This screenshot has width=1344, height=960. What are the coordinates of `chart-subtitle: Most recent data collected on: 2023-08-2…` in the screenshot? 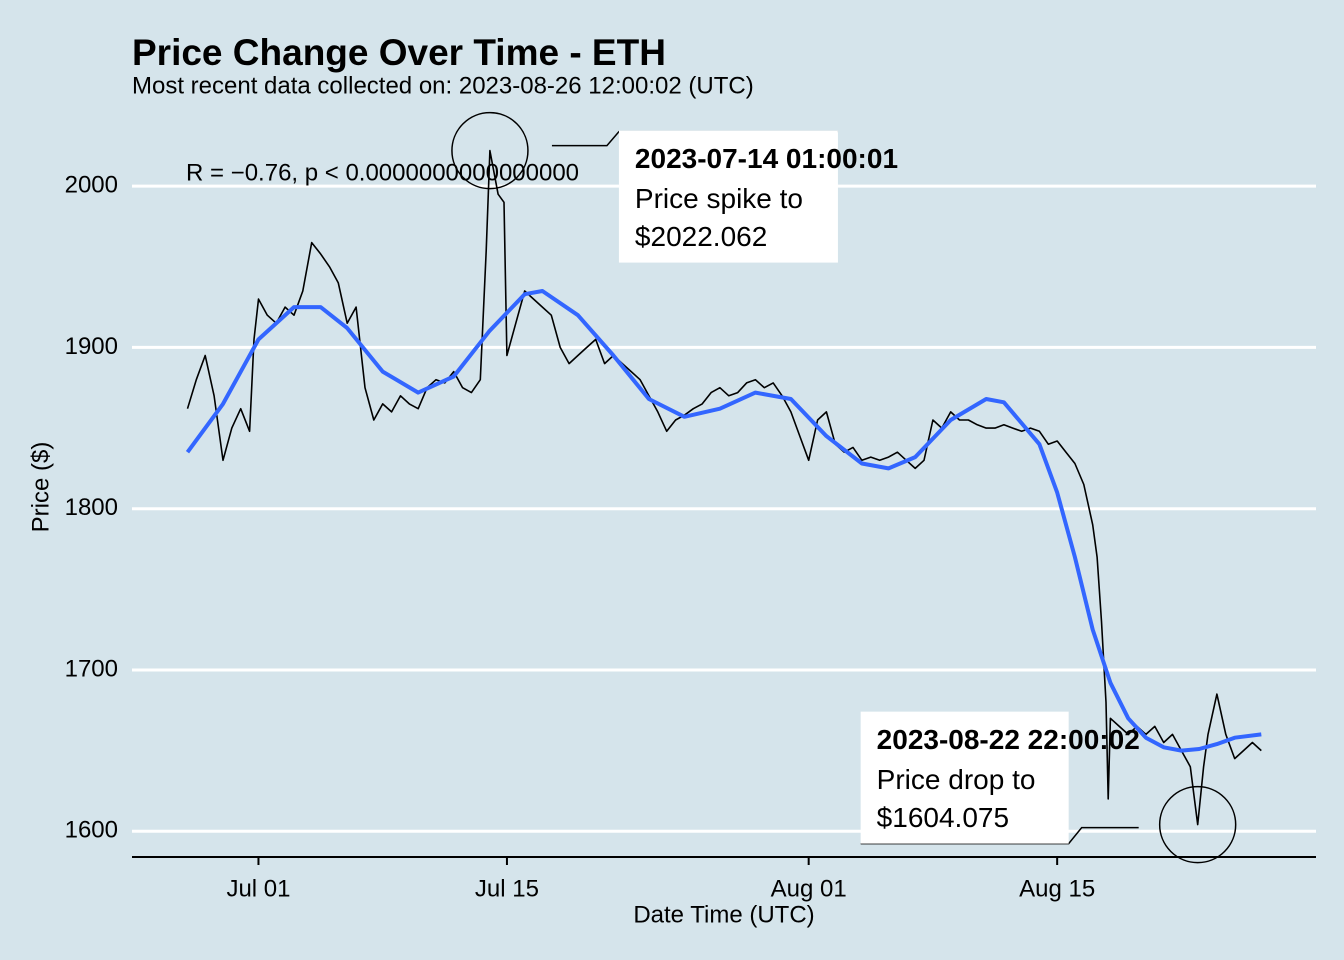 It's located at (443, 85).